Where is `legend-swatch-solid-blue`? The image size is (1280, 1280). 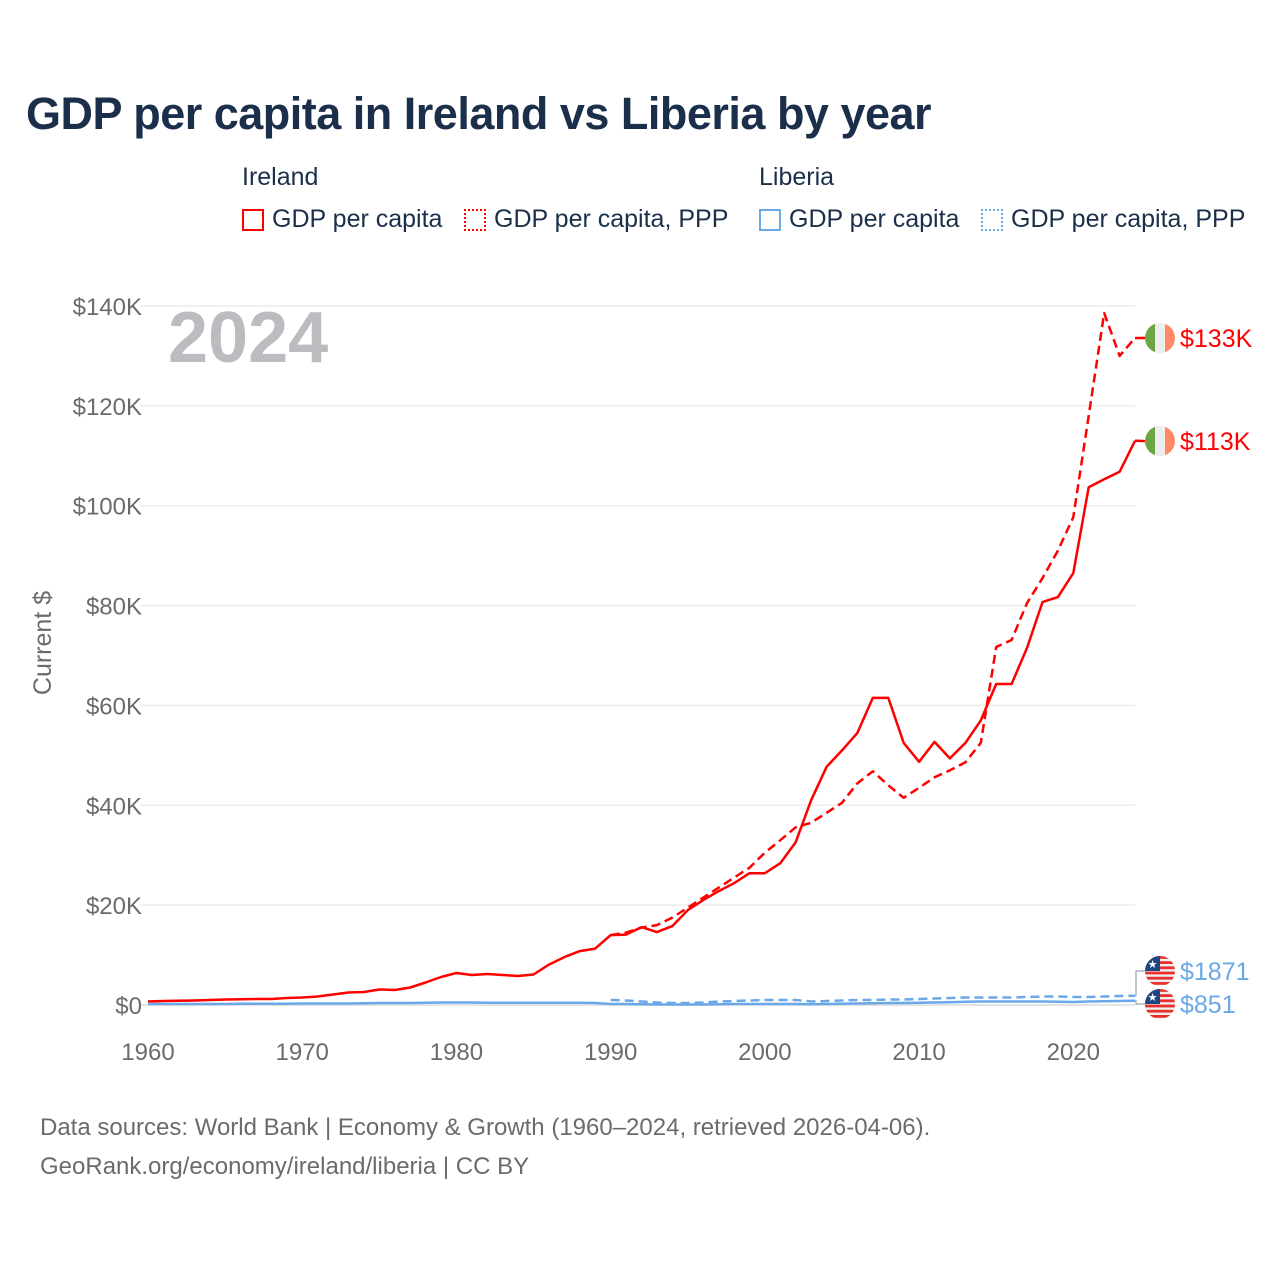 legend-swatch-solid-blue is located at coordinates (770, 219).